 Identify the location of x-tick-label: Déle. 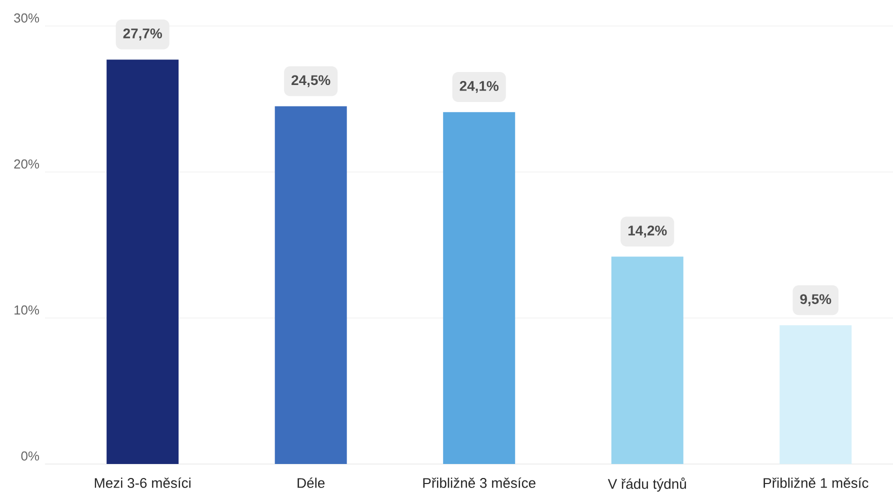
(311, 483).